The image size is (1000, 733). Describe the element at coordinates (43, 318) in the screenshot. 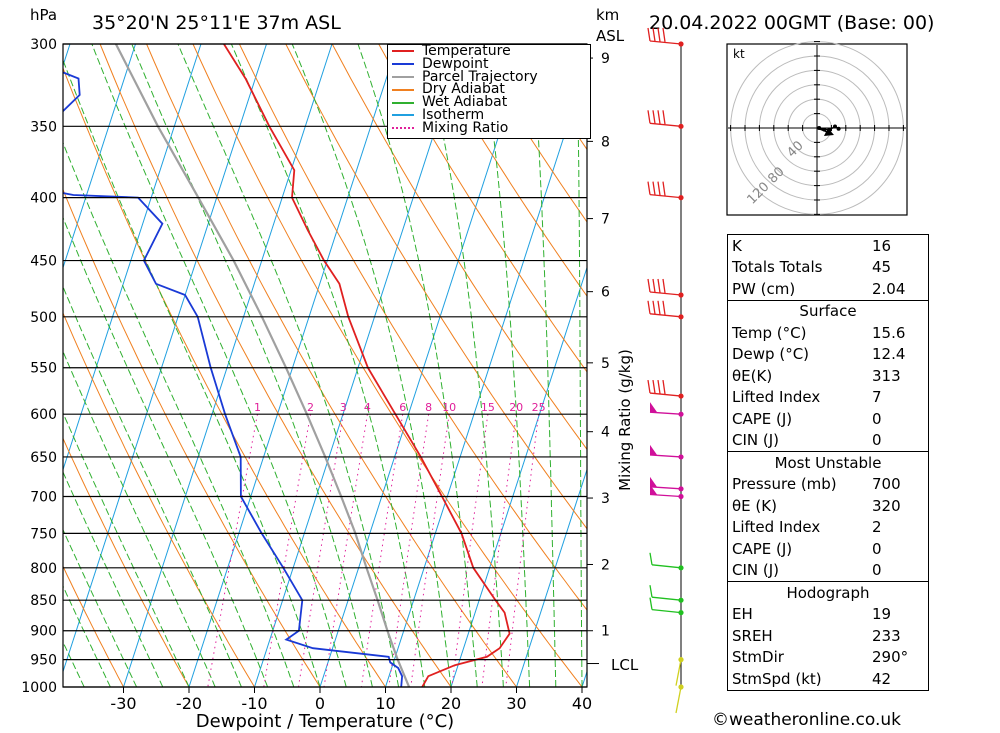

I see `pressure-tick-label: 500` at that location.